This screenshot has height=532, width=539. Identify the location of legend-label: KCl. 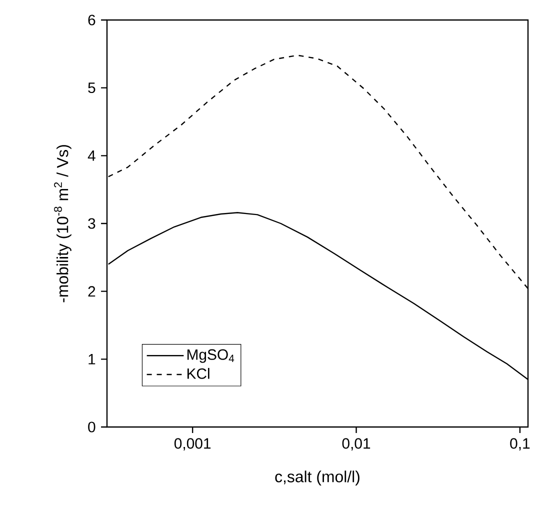
(198, 373).